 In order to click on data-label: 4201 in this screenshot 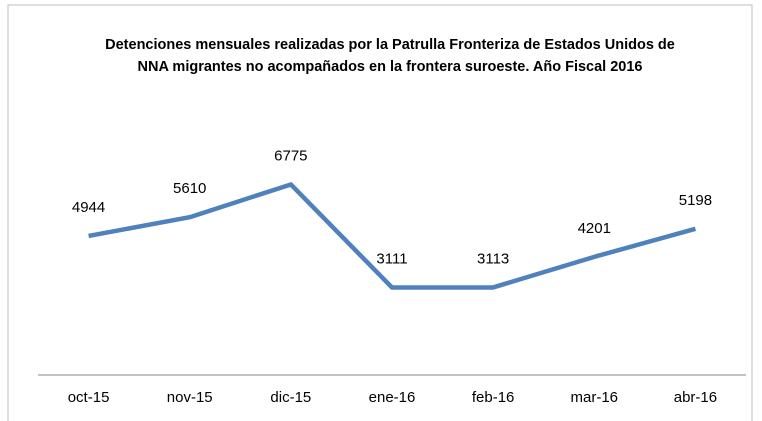, I will do `click(594, 228)`.